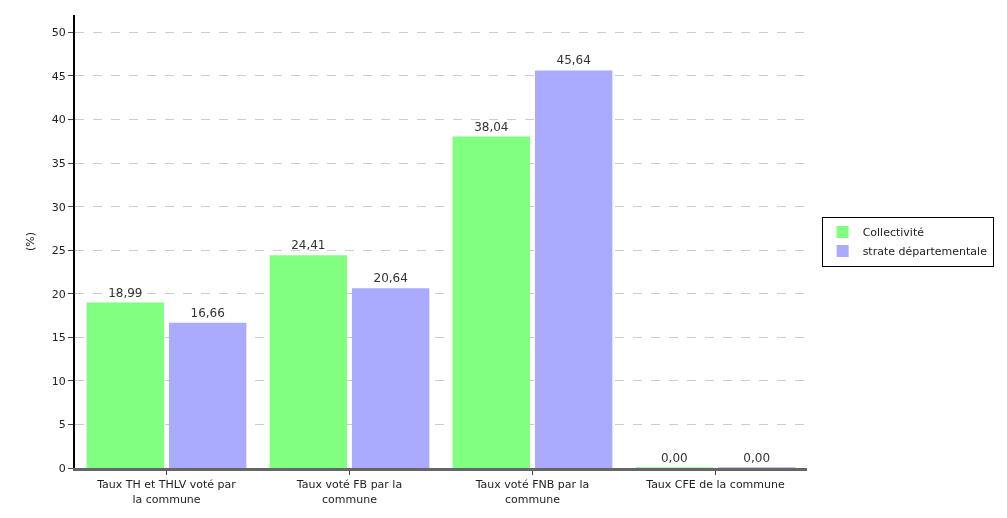 The height and width of the screenshot is (518, 1007). I want to click on data-label: 20,64, so click(390, 278).